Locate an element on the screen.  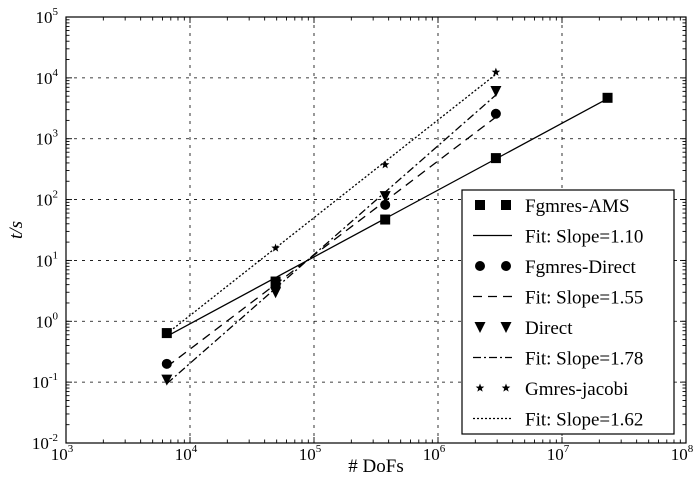
legend-label: Fit: Slope=1.78 is located at coordinates (584, 359).